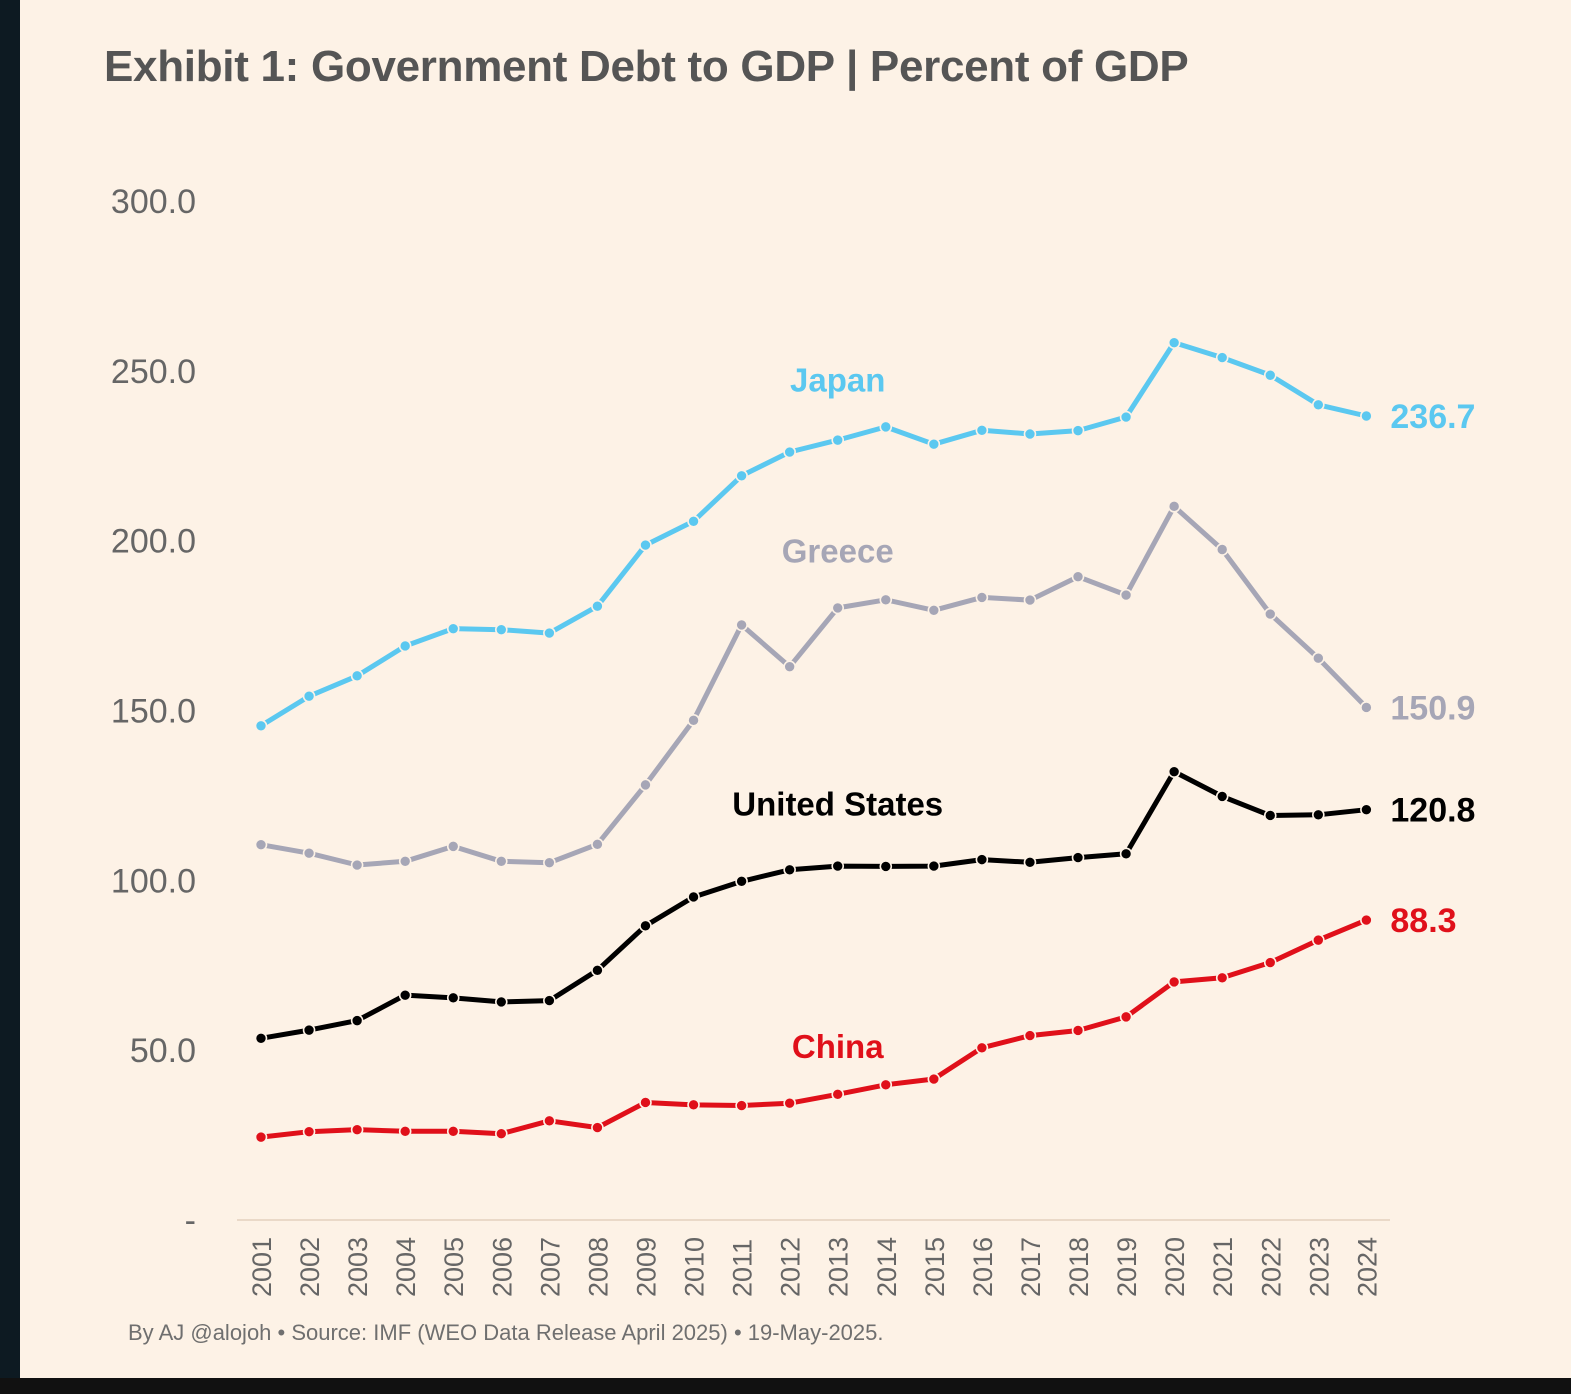  Describe the element at coordinates (310, 1267) in the screenshot. I see `x-tick-label: 2002` at that location.